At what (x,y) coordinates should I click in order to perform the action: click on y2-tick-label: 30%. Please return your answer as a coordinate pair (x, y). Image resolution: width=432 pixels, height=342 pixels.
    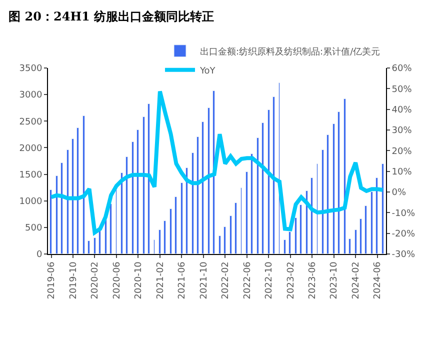
    Looking at the image, I should click on (402, 131).